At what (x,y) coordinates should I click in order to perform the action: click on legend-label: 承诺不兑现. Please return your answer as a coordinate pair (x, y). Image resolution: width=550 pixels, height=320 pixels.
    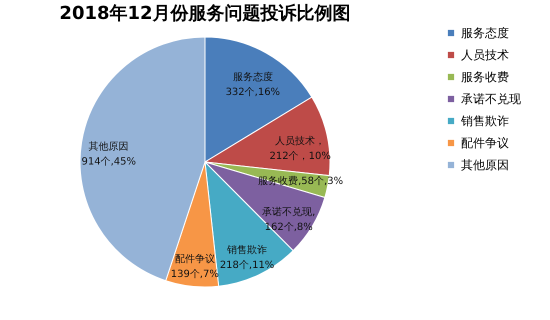
    Looking at the image, I should click on (491, 99).